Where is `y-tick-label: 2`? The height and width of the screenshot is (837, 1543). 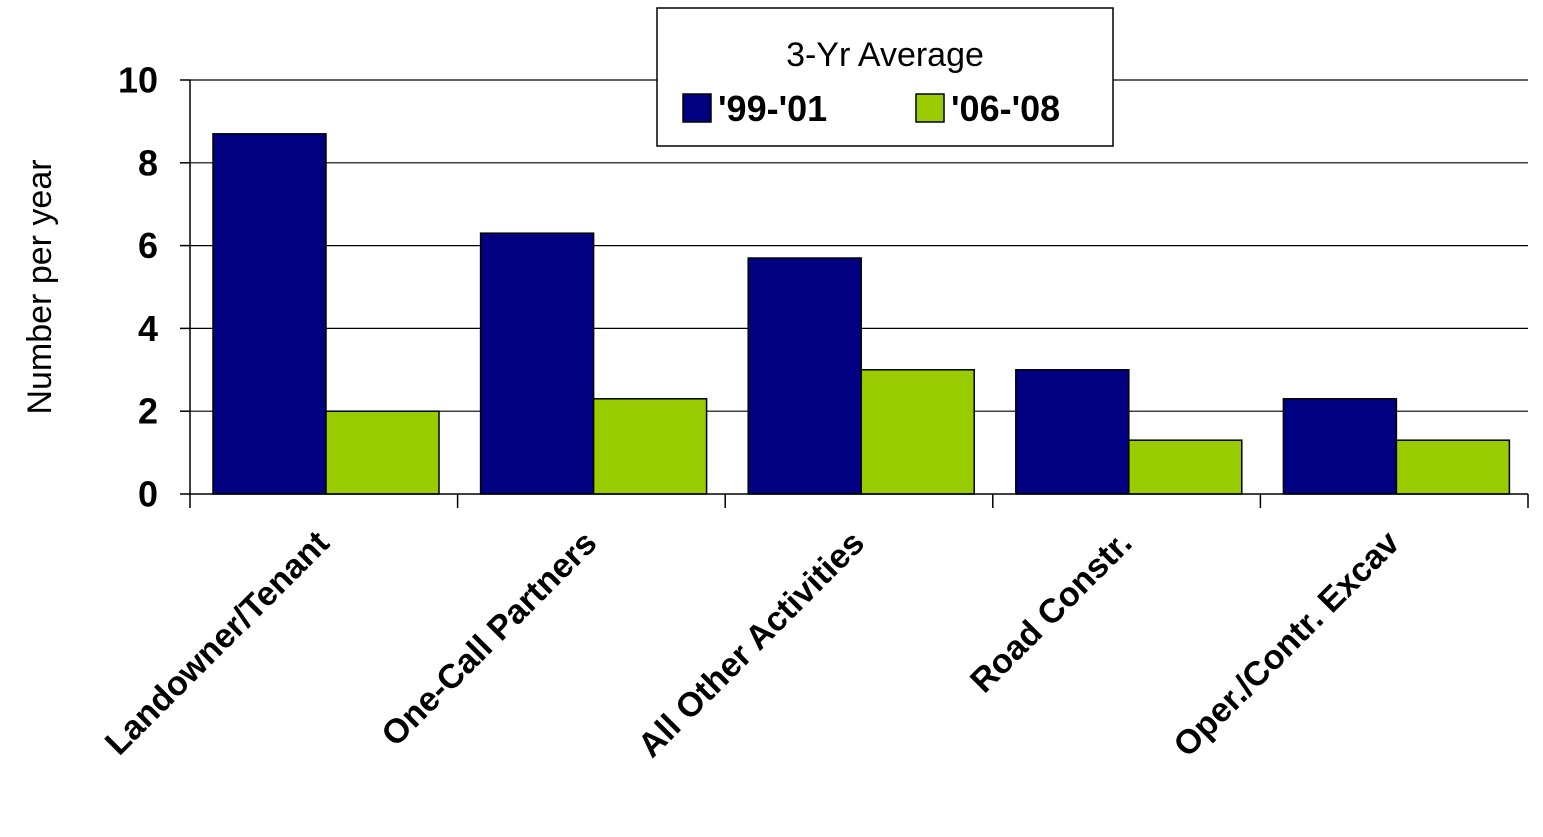 y-tick-label: 2 is located at coordinates (148, 411).